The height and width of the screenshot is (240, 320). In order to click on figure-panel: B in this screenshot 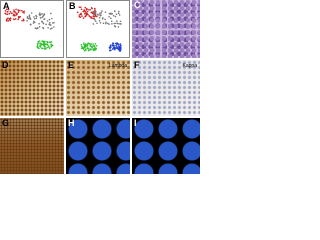, I will do `click(98, 29)`.